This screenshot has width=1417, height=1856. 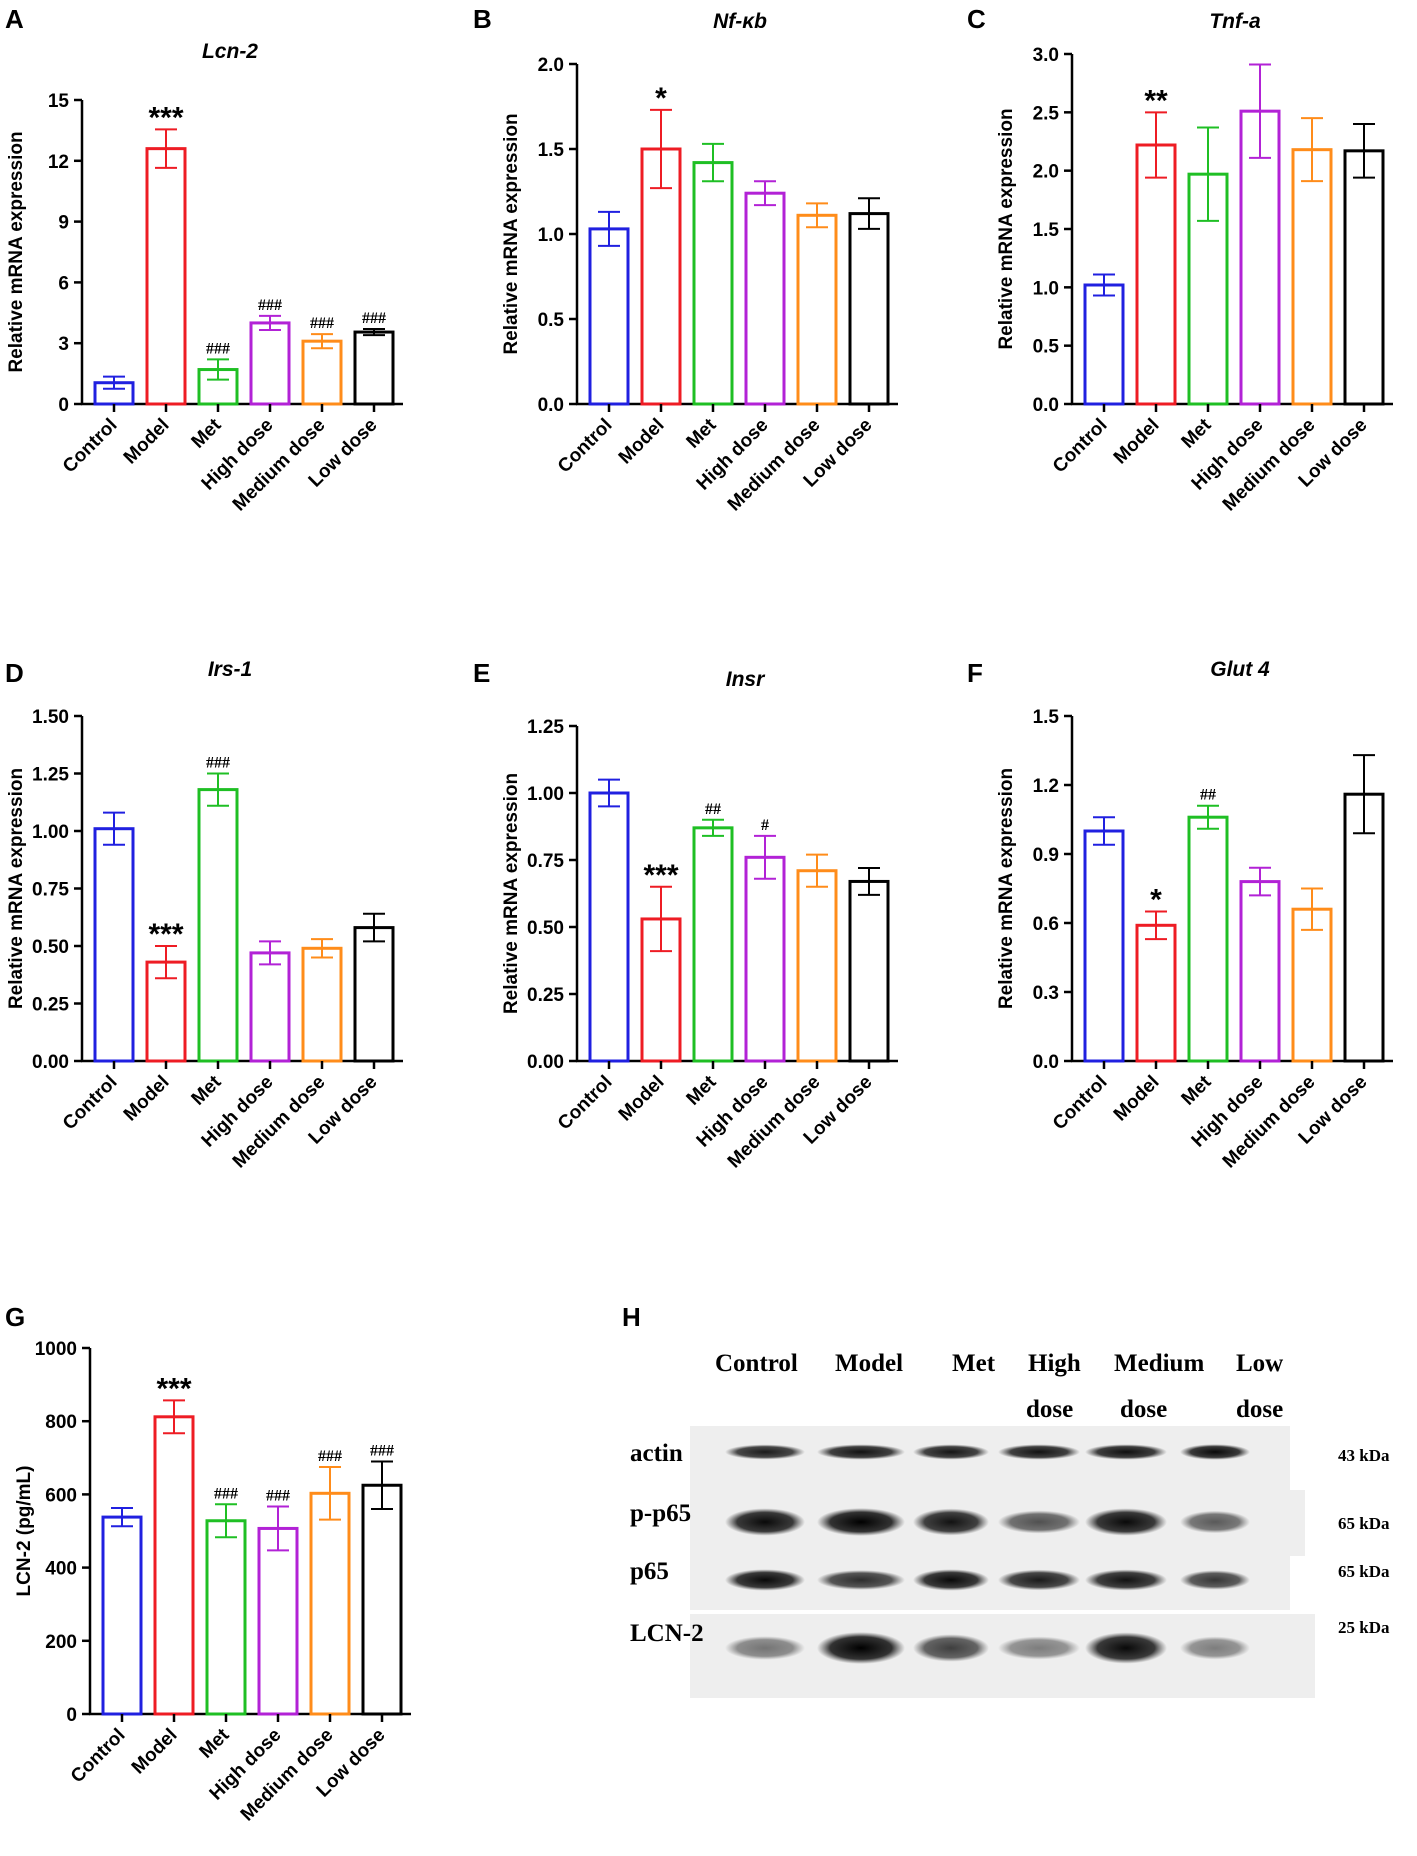 What do you see at coordinates (1240, 669) in the screenshot?
I see `chart-title: Glut 4` at bounding box center [1240, 669].